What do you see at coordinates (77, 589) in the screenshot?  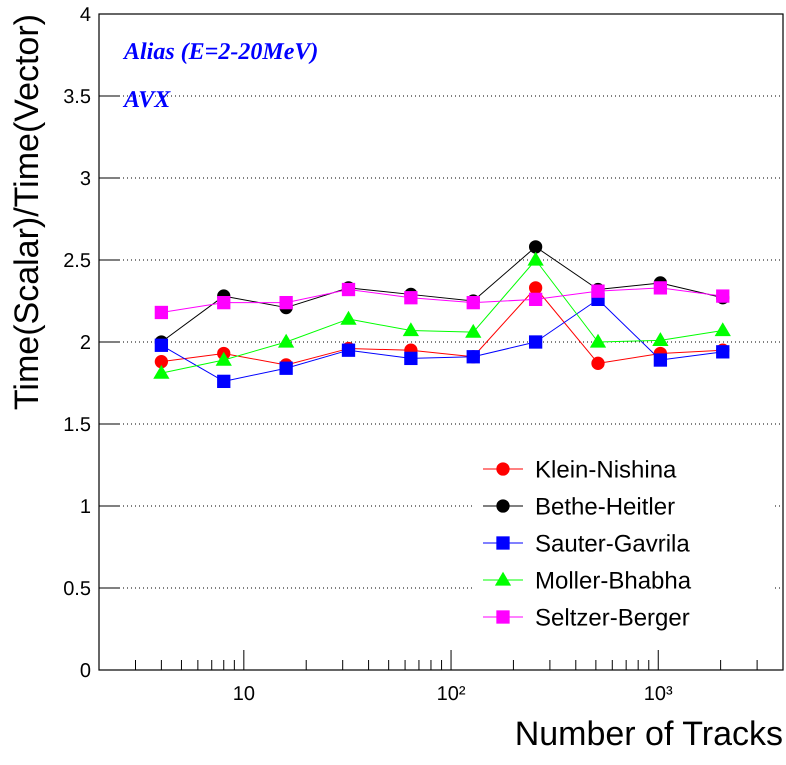 I see `y-tick-label: 0.5` at bounding box center [77, 589].